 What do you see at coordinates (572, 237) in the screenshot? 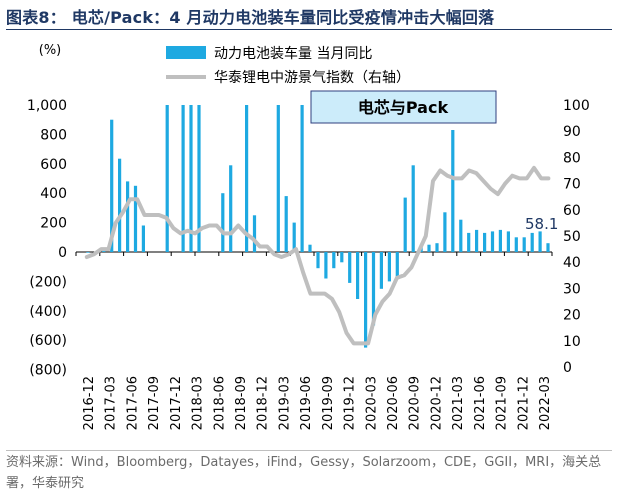
I see `y2-tick-label: 50` at bounding box center [572, 237].